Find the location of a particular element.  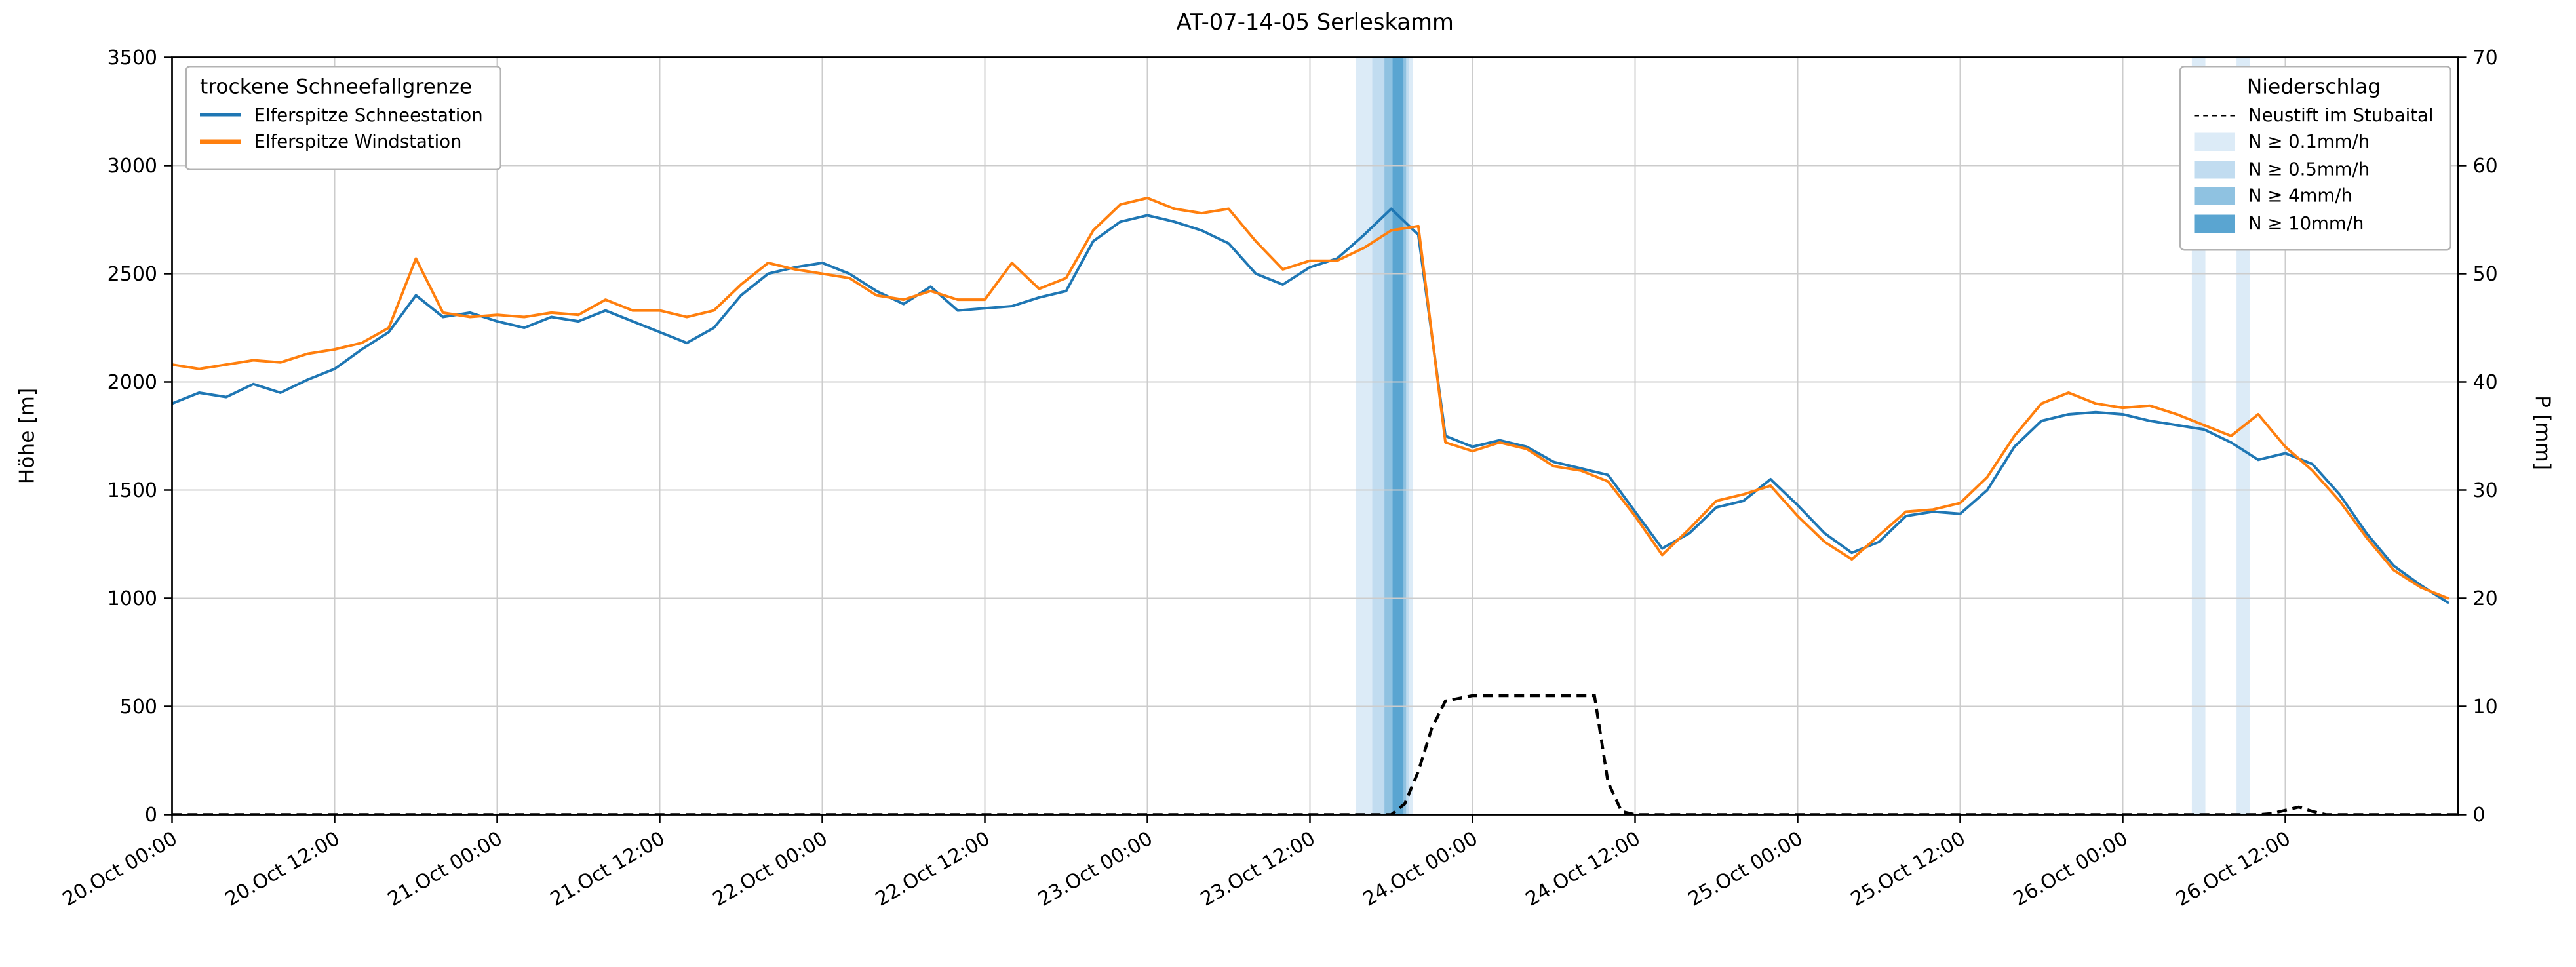

legend-entry-label: Neustift im Stubaital is located at coordinates (2341, 115).